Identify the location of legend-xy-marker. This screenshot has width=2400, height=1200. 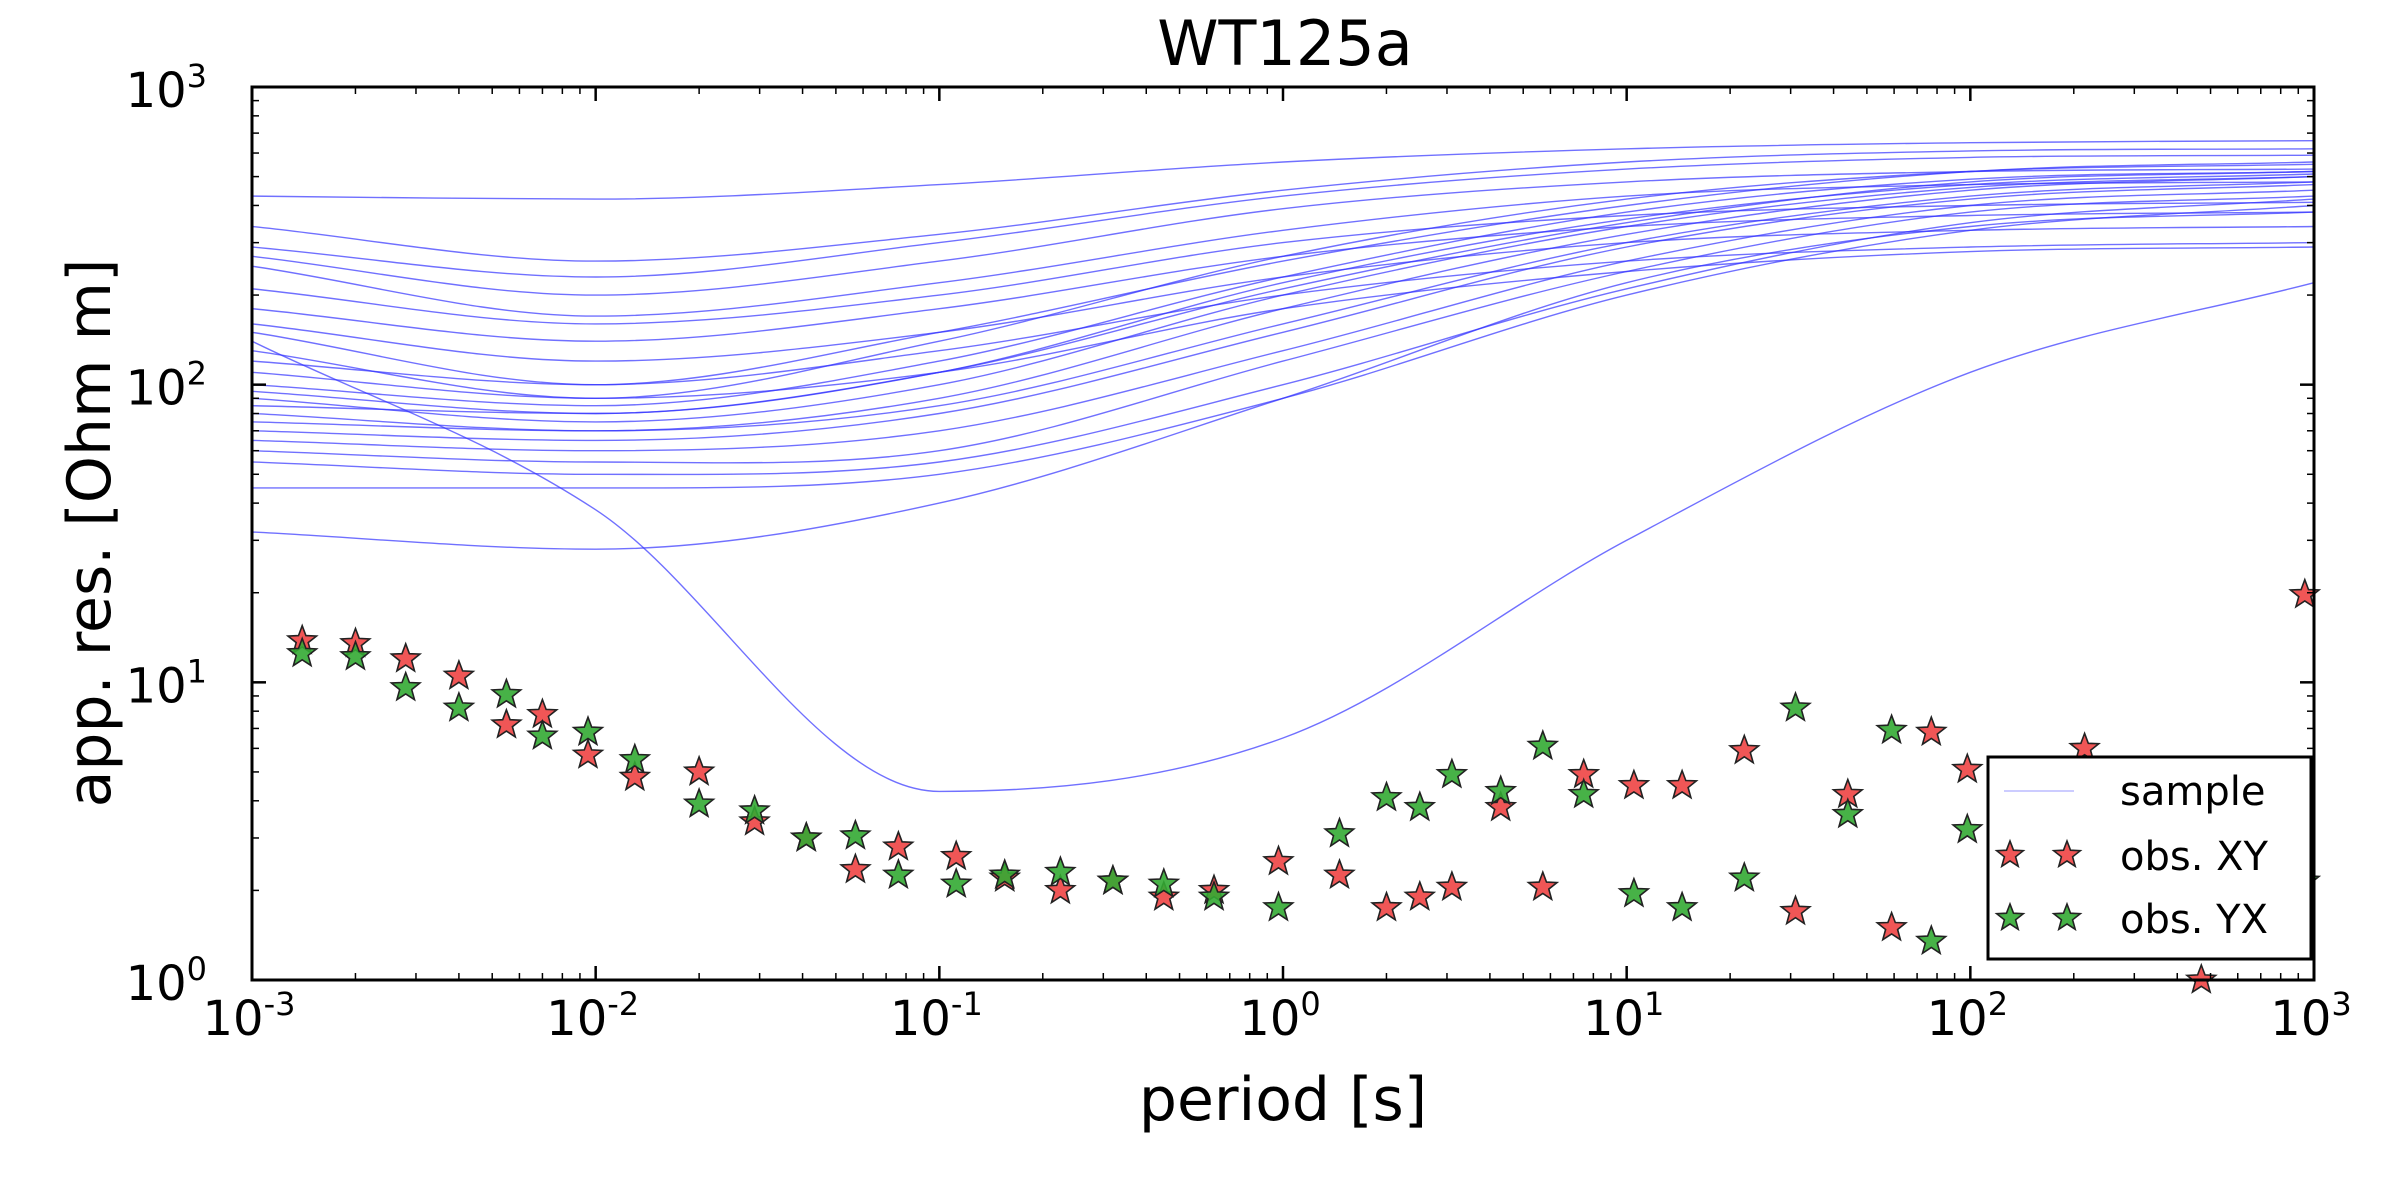
(2067, 853).